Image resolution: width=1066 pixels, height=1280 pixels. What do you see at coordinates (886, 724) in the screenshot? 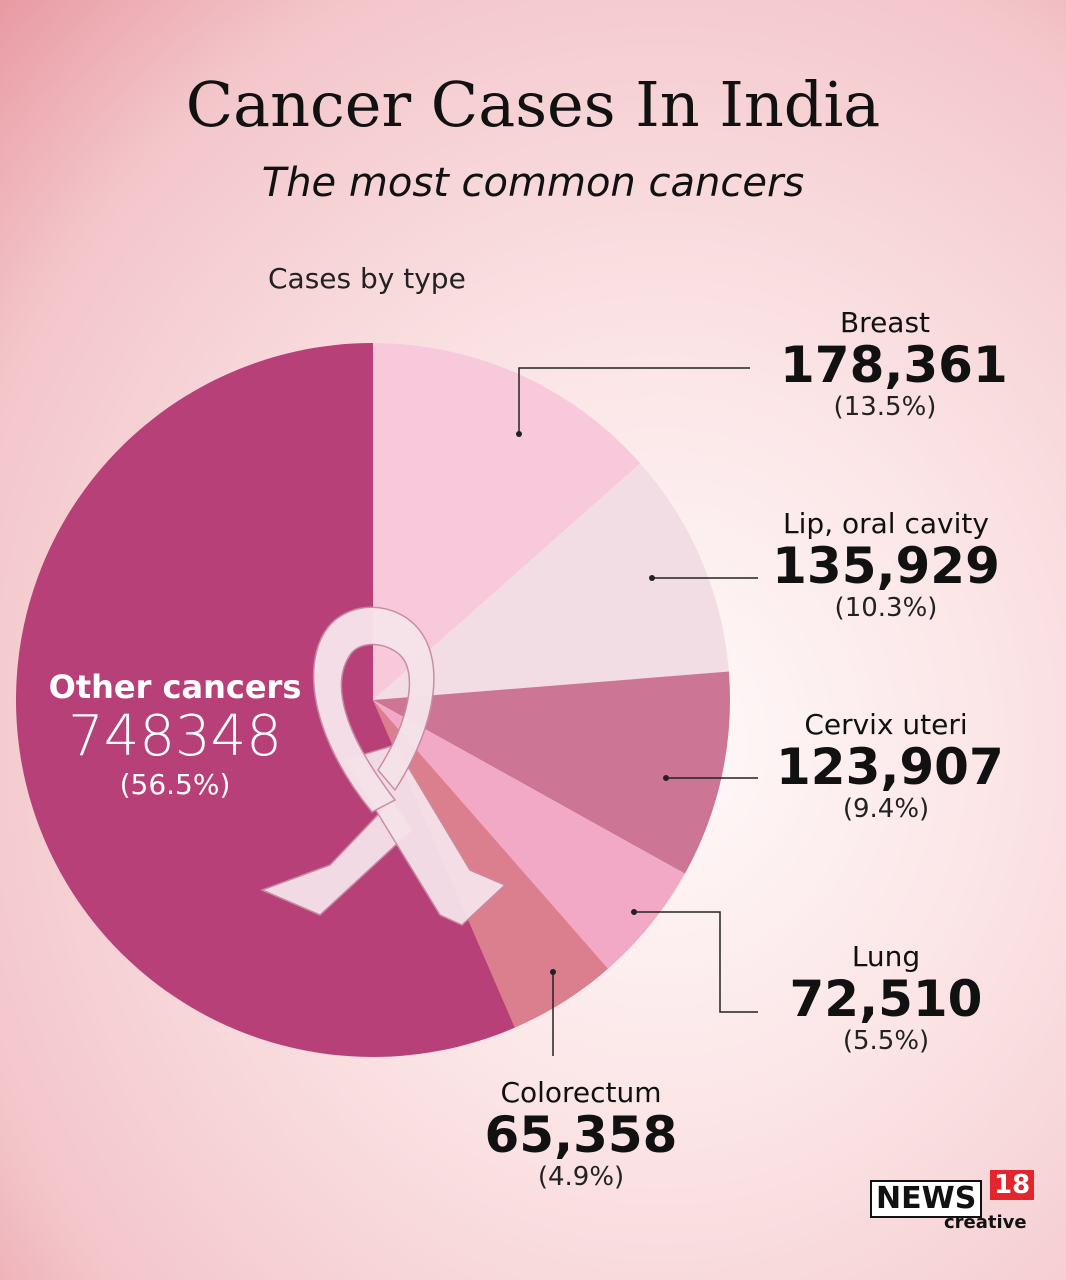
I see `slice-name: Cervix uteri` at bounding box center [886, 724].